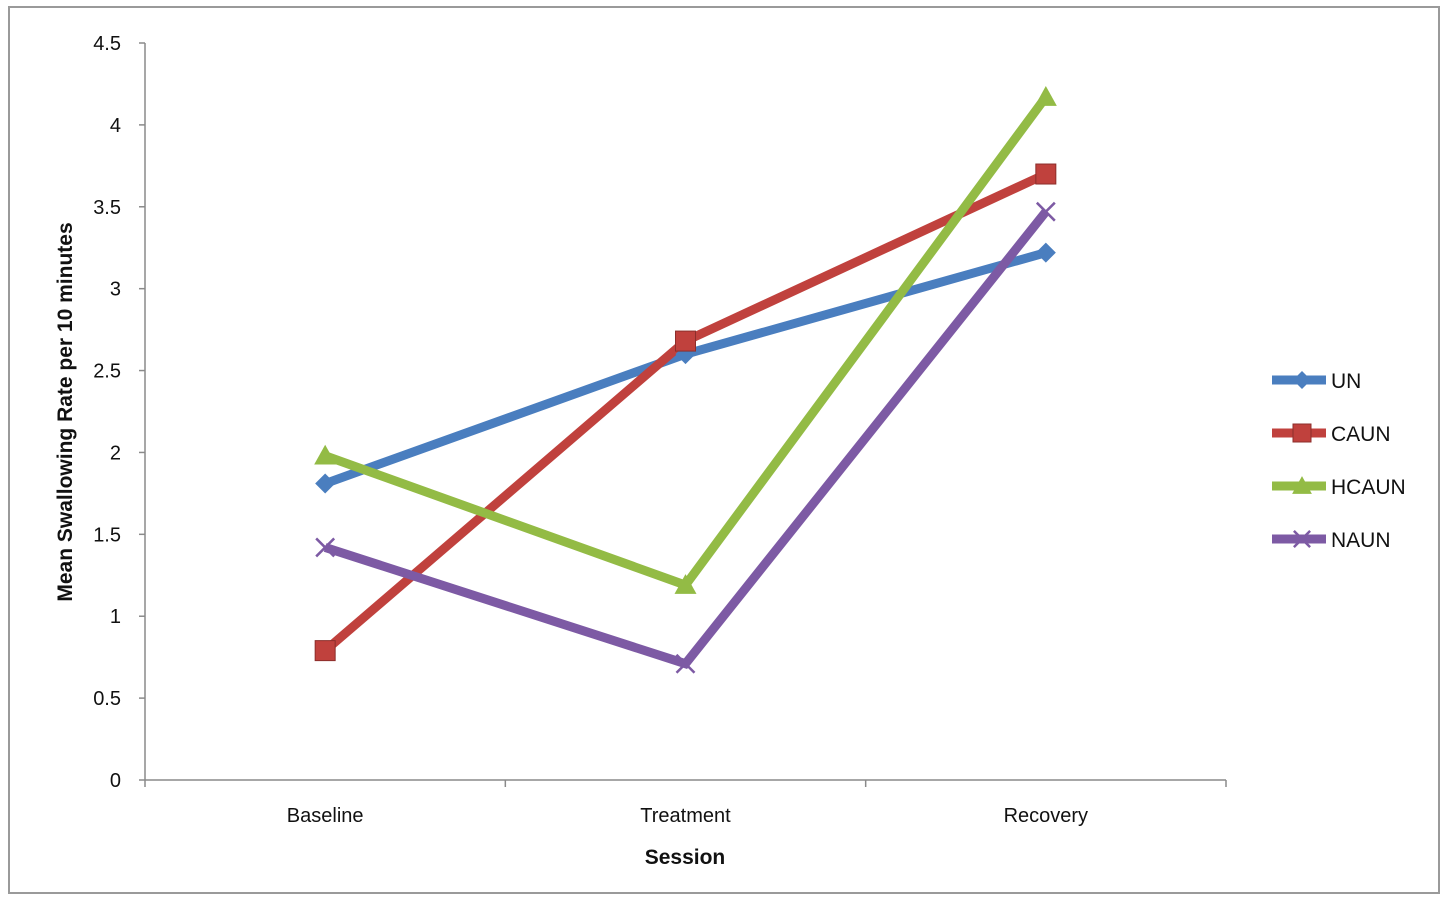 The image size is (1448, 901). What do you see at coordinates (107, 372) in the screenshot?
I see `y-tick-label: 2.5` at bounding box center [107, 372].